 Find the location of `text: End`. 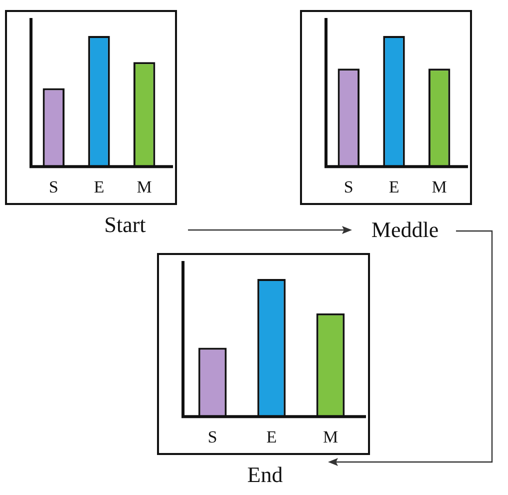

text: End is located at coordinates (265, 475).